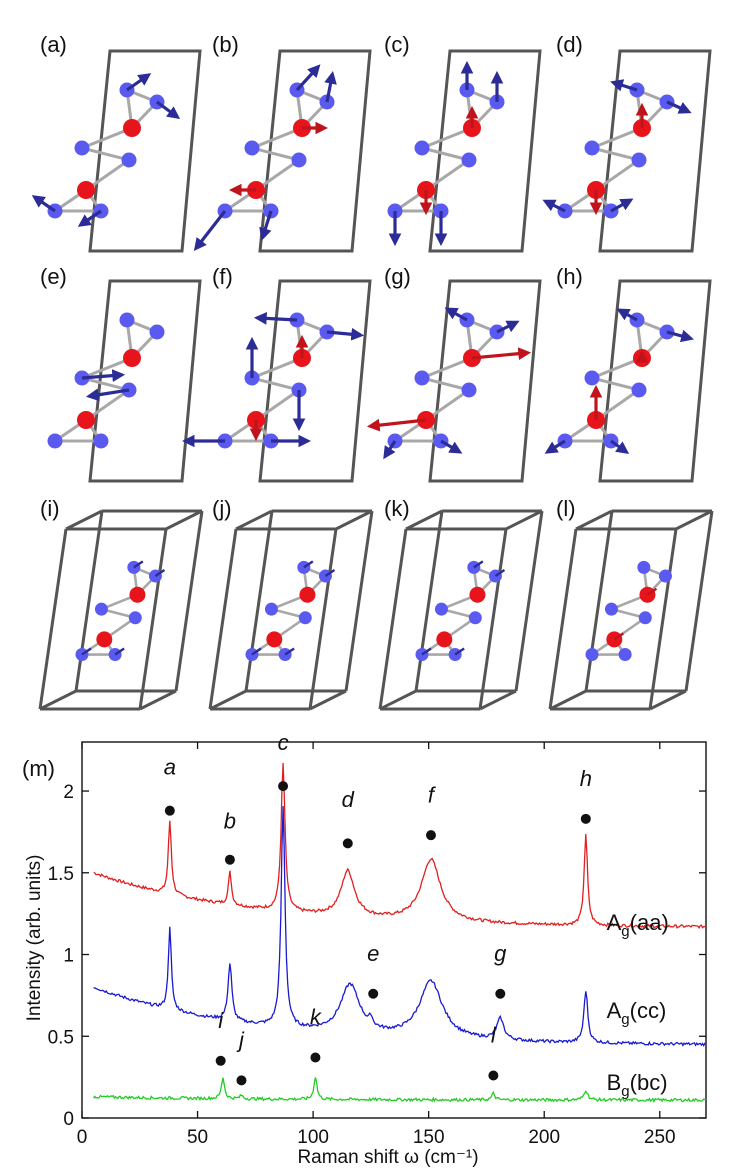 The height and width of the screenshot is (1176, 735). Describe the element at coordinates (432, 794) in the screenshot. I see `annotation-label: f` at that location.